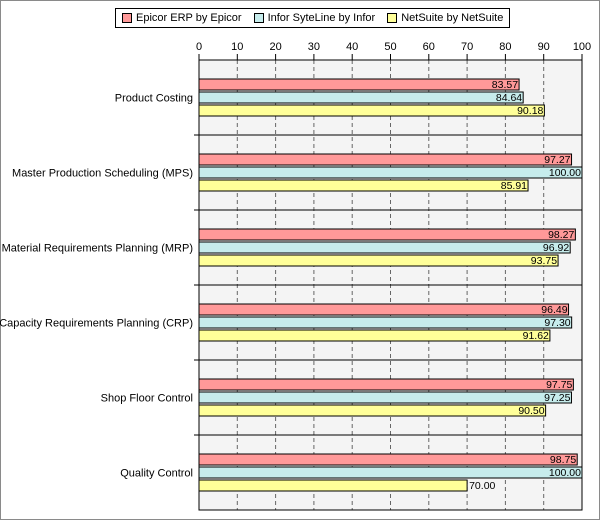 This screenshot has height=520, width=600. I want to click on data-label: 97.30, so click(557, 323).